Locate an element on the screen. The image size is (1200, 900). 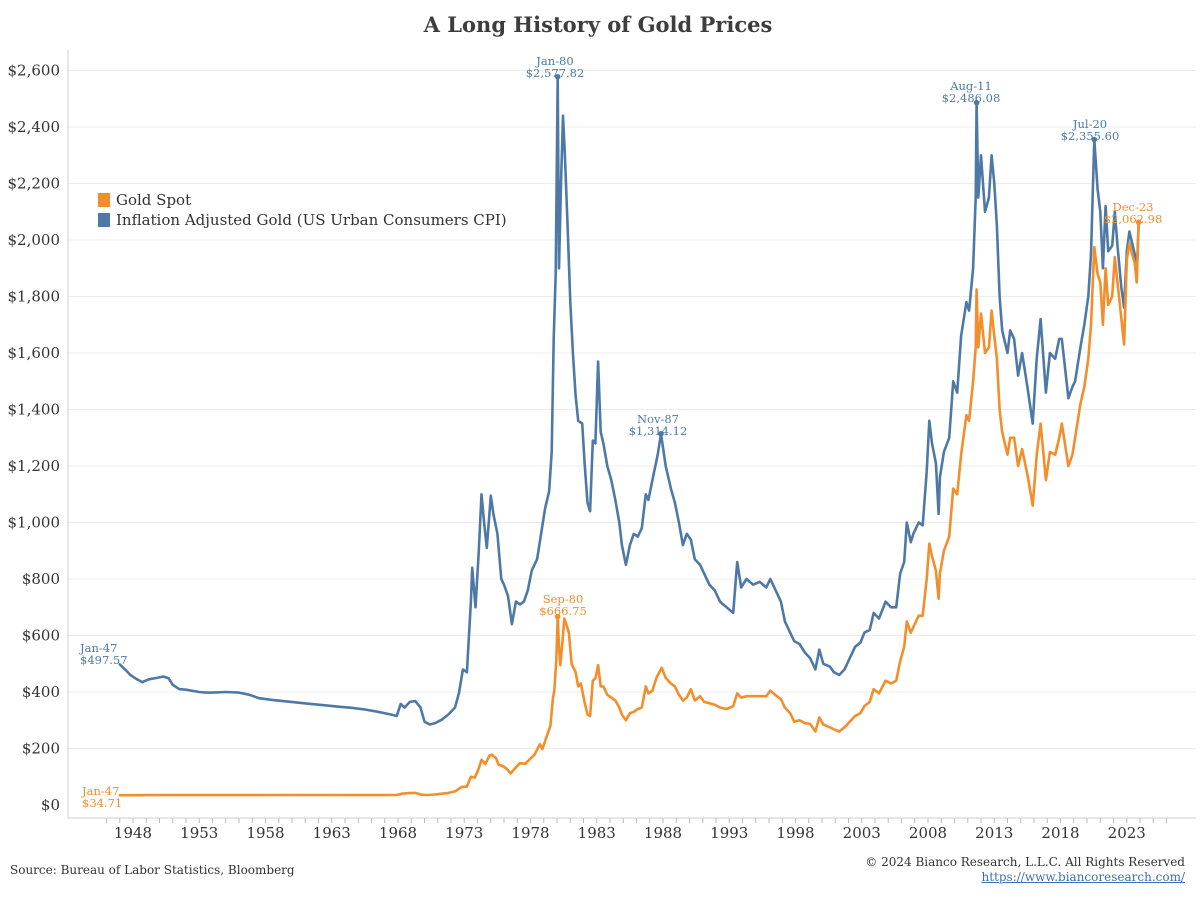
x-tick-label: 2013 is located at coordinates (994, 833).